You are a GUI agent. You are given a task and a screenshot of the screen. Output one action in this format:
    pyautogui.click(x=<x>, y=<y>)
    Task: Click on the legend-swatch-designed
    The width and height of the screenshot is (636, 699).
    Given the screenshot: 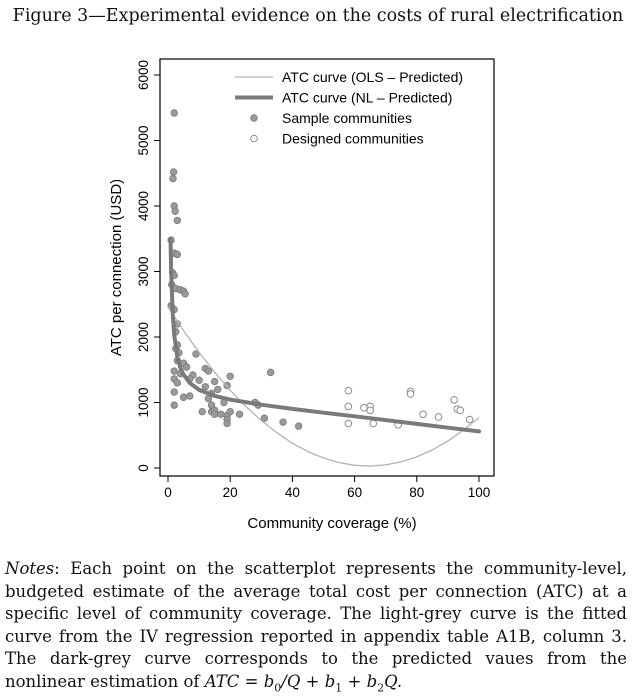 What is the action you would take?
    pyautogui.click(x=254, y=138)
    